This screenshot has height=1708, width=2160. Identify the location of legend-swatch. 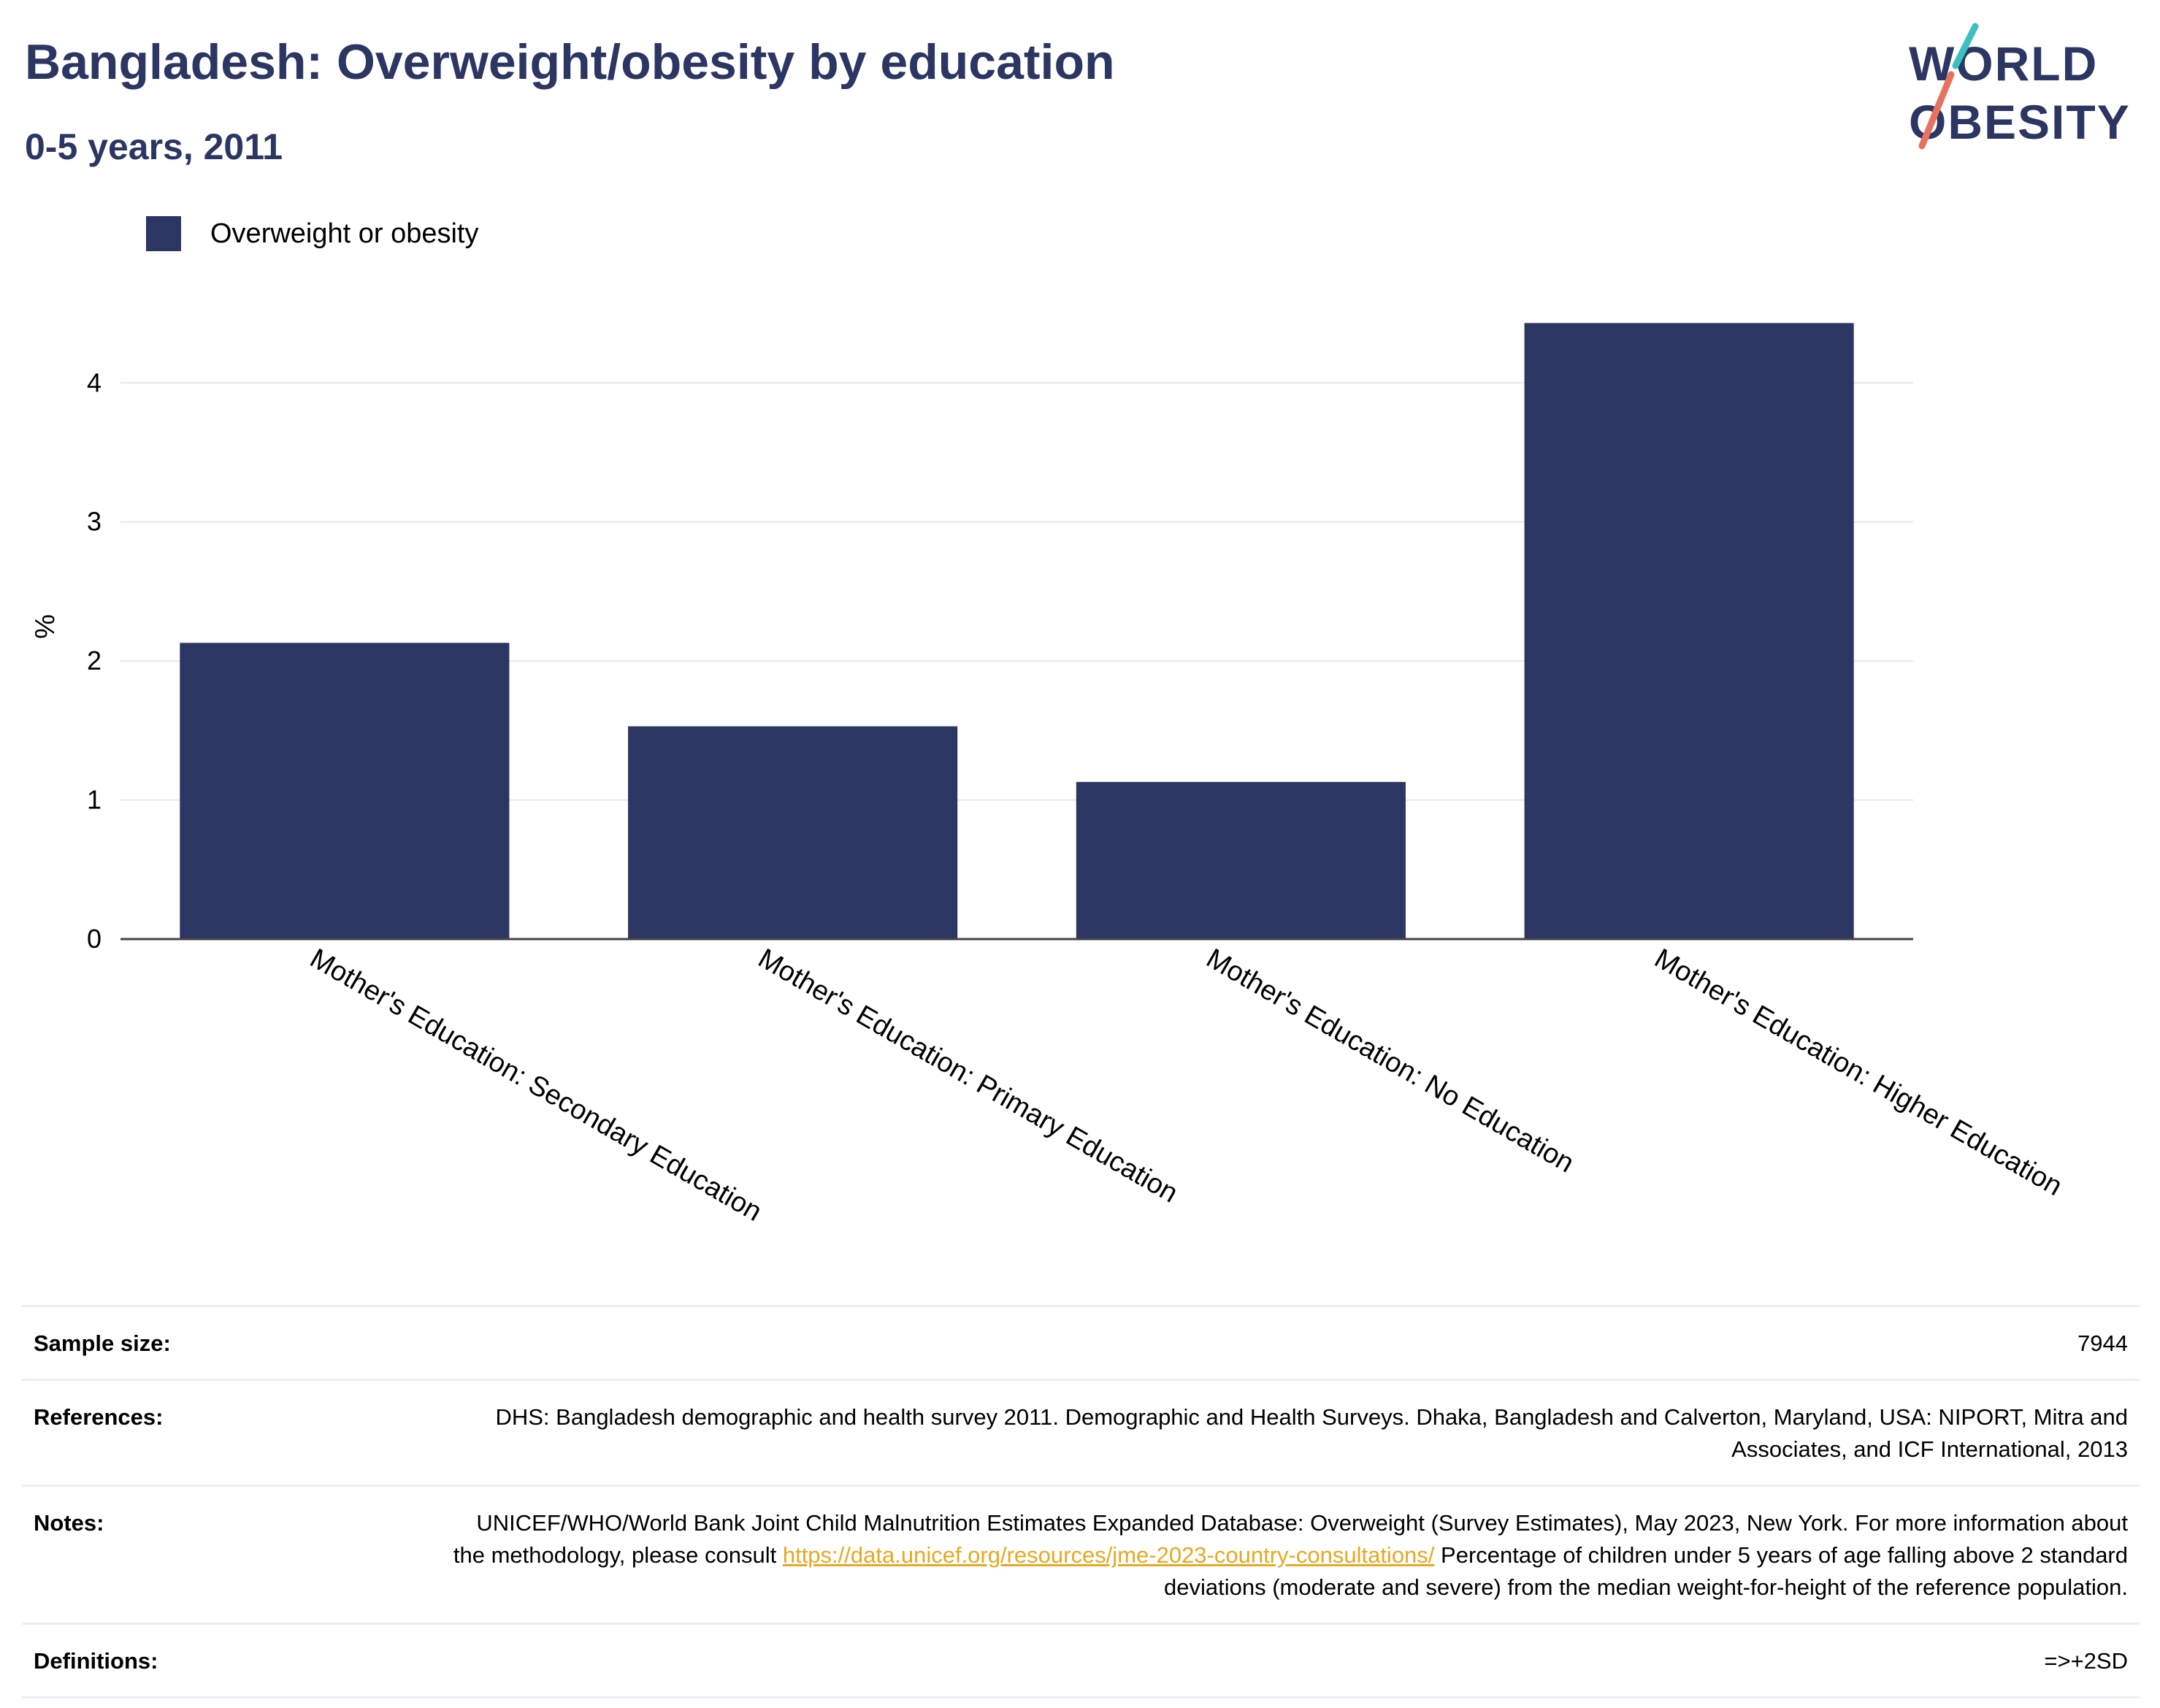
(163, 233).